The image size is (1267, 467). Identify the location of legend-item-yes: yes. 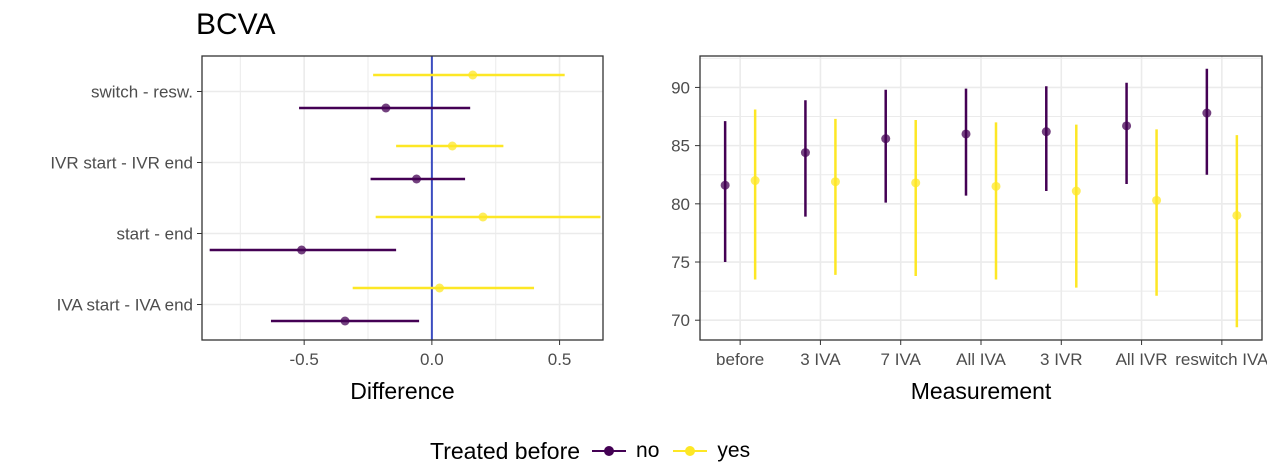
(711, 451).